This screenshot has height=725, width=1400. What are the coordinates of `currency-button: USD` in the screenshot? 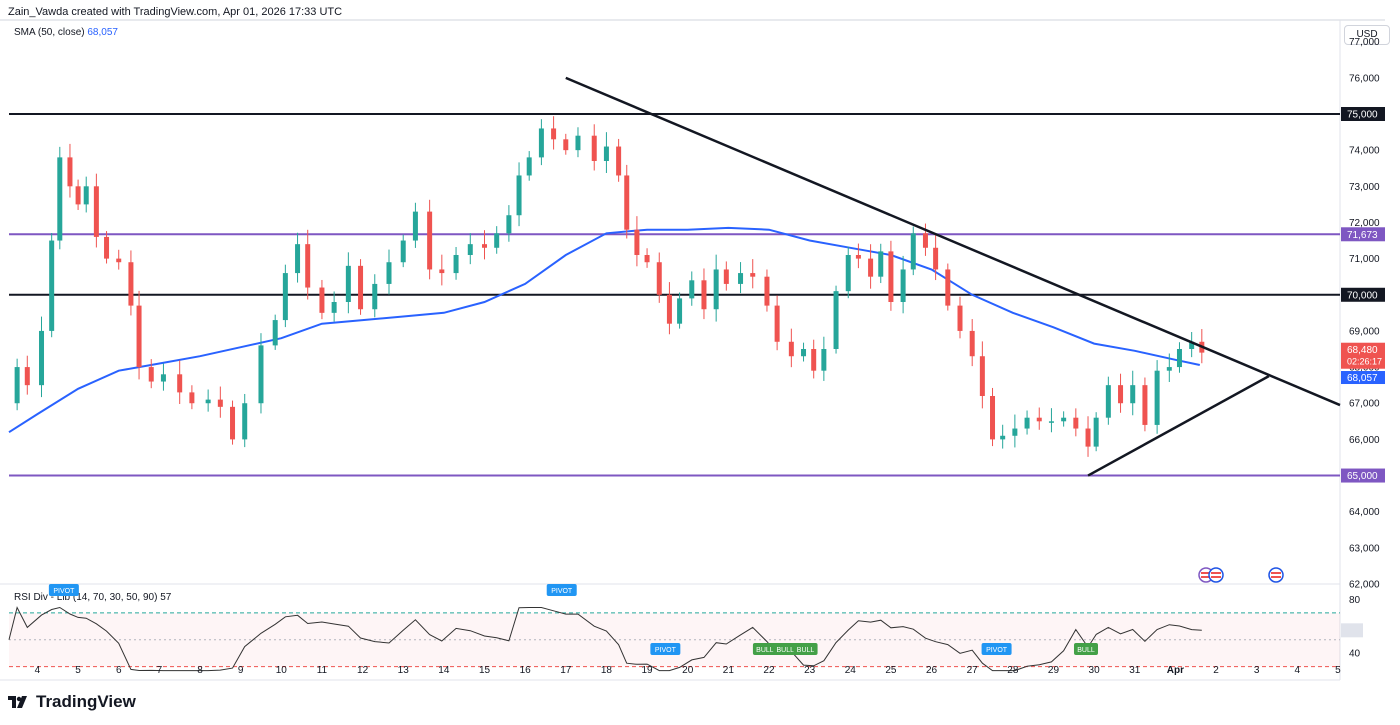 It's located at (1367, 35).